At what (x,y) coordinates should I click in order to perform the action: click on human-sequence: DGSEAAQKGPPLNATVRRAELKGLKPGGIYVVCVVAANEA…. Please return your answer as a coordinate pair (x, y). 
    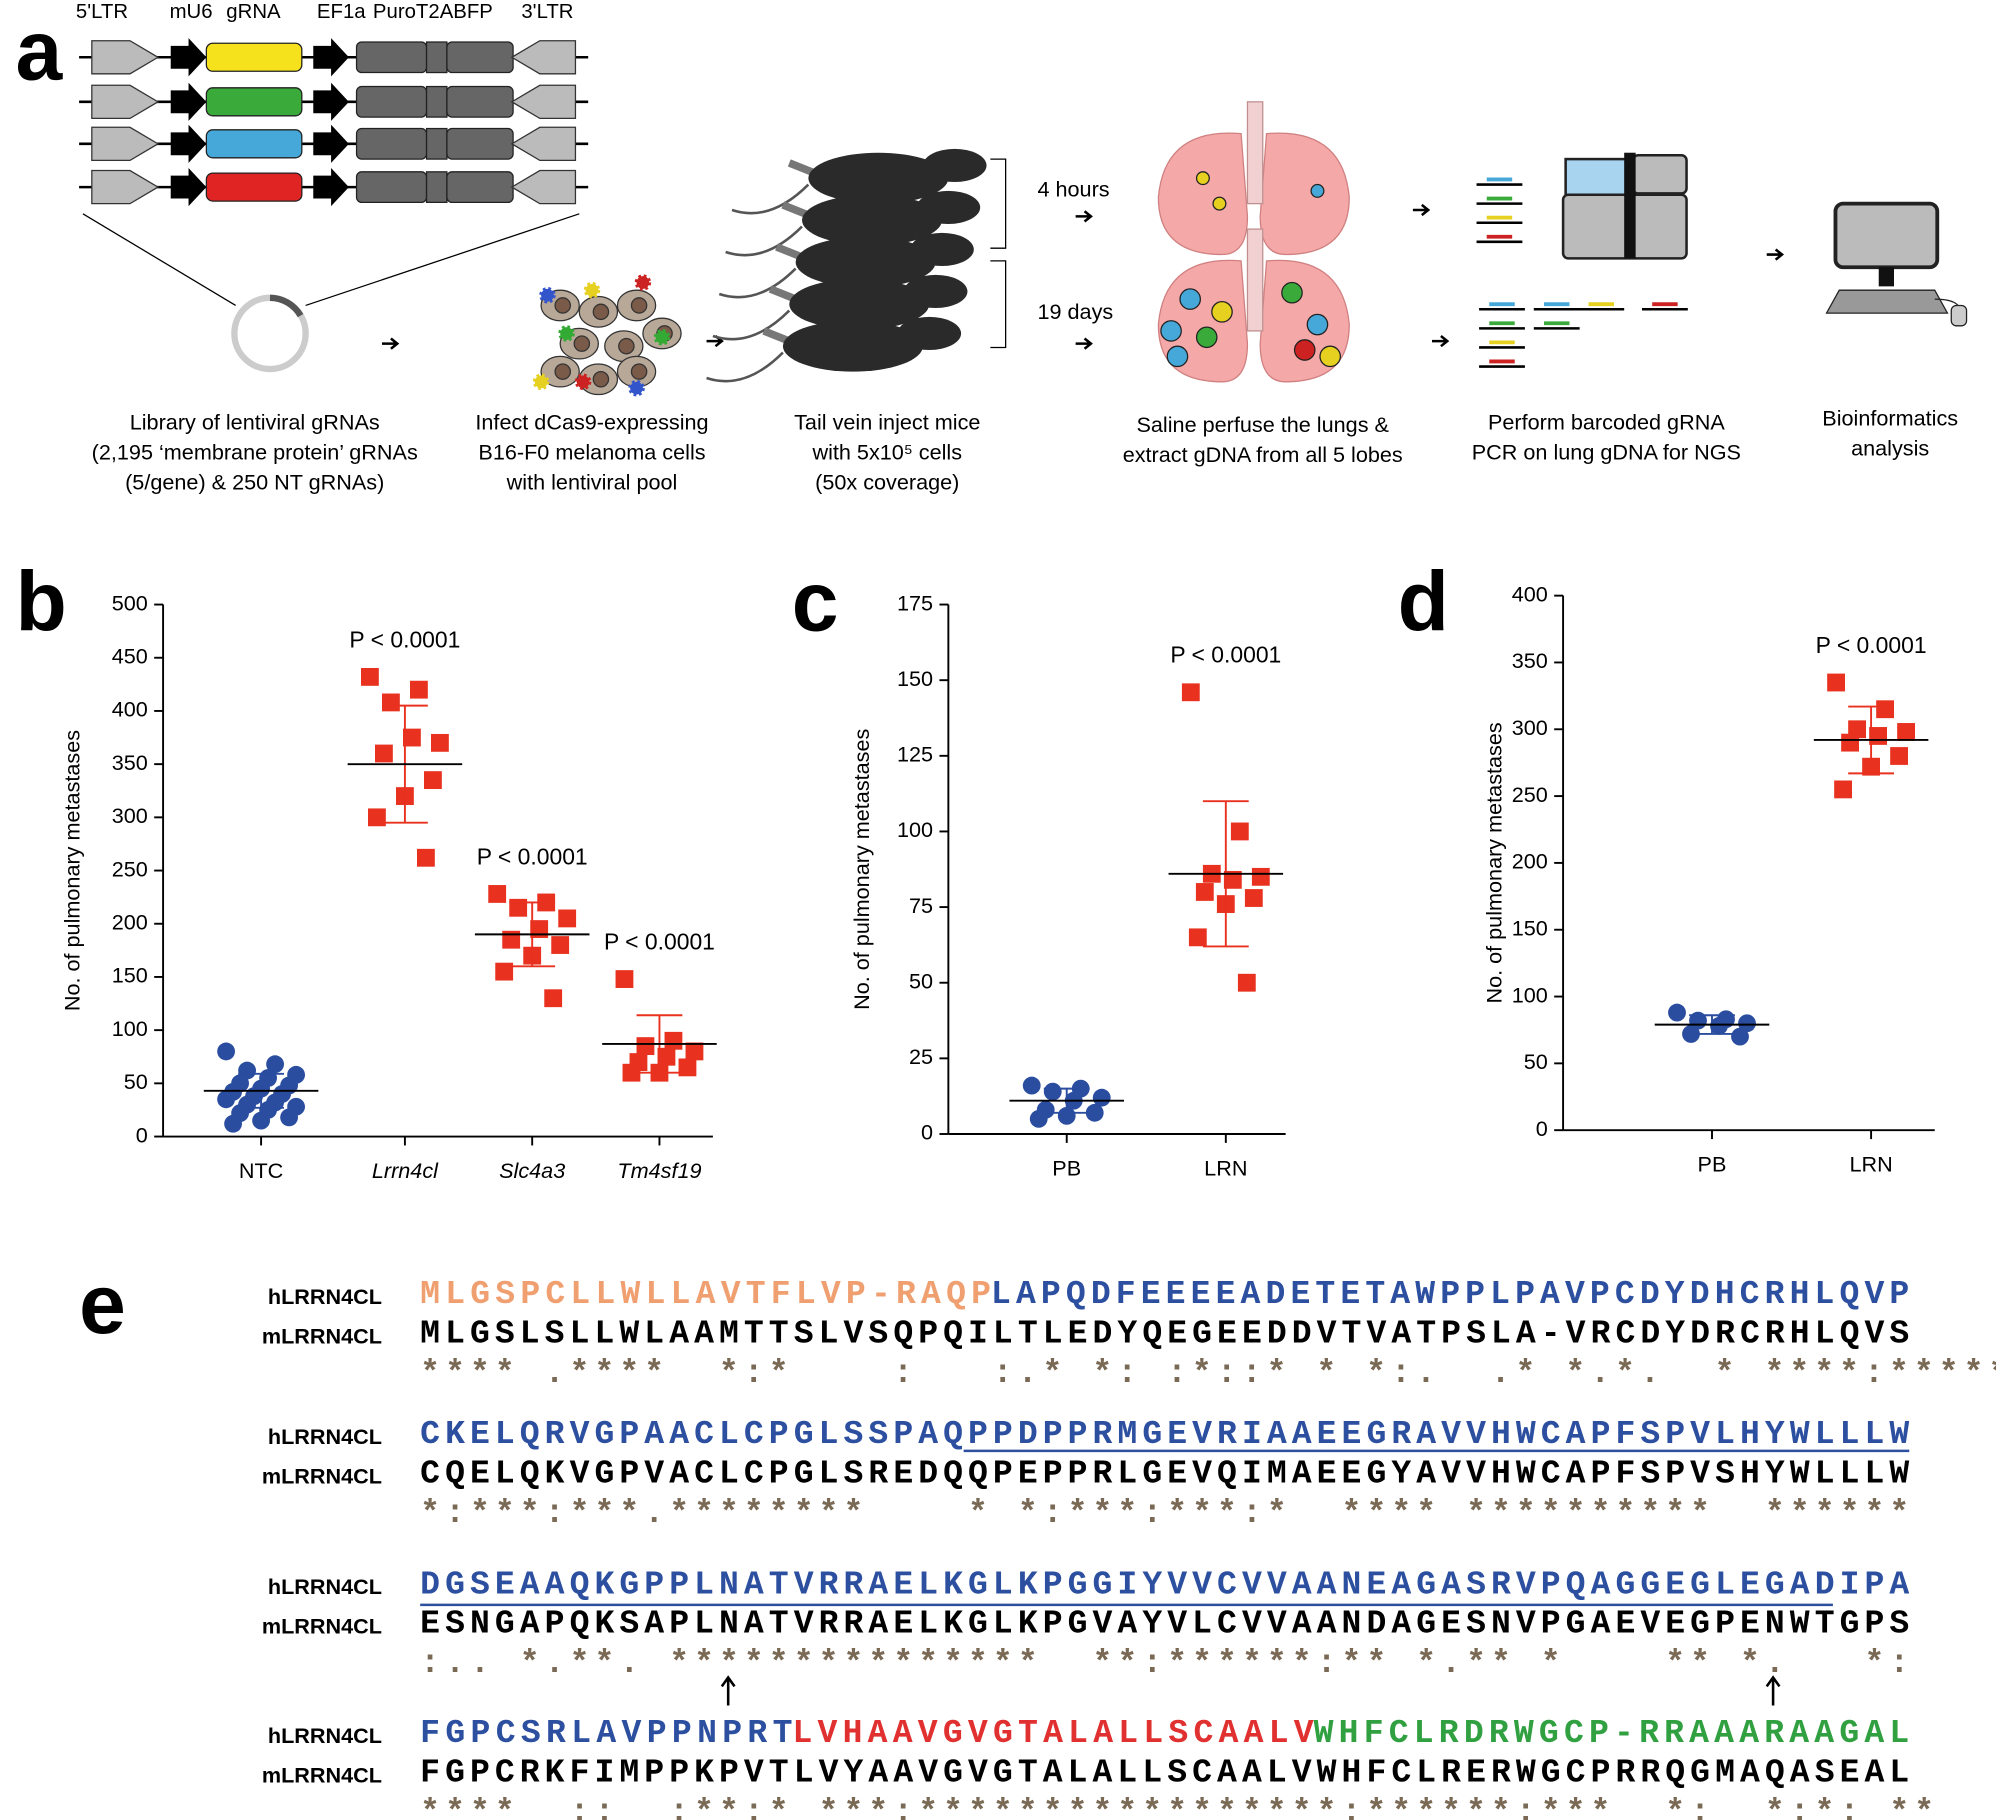
    Looking at the image, I should click on (1164, 1584).